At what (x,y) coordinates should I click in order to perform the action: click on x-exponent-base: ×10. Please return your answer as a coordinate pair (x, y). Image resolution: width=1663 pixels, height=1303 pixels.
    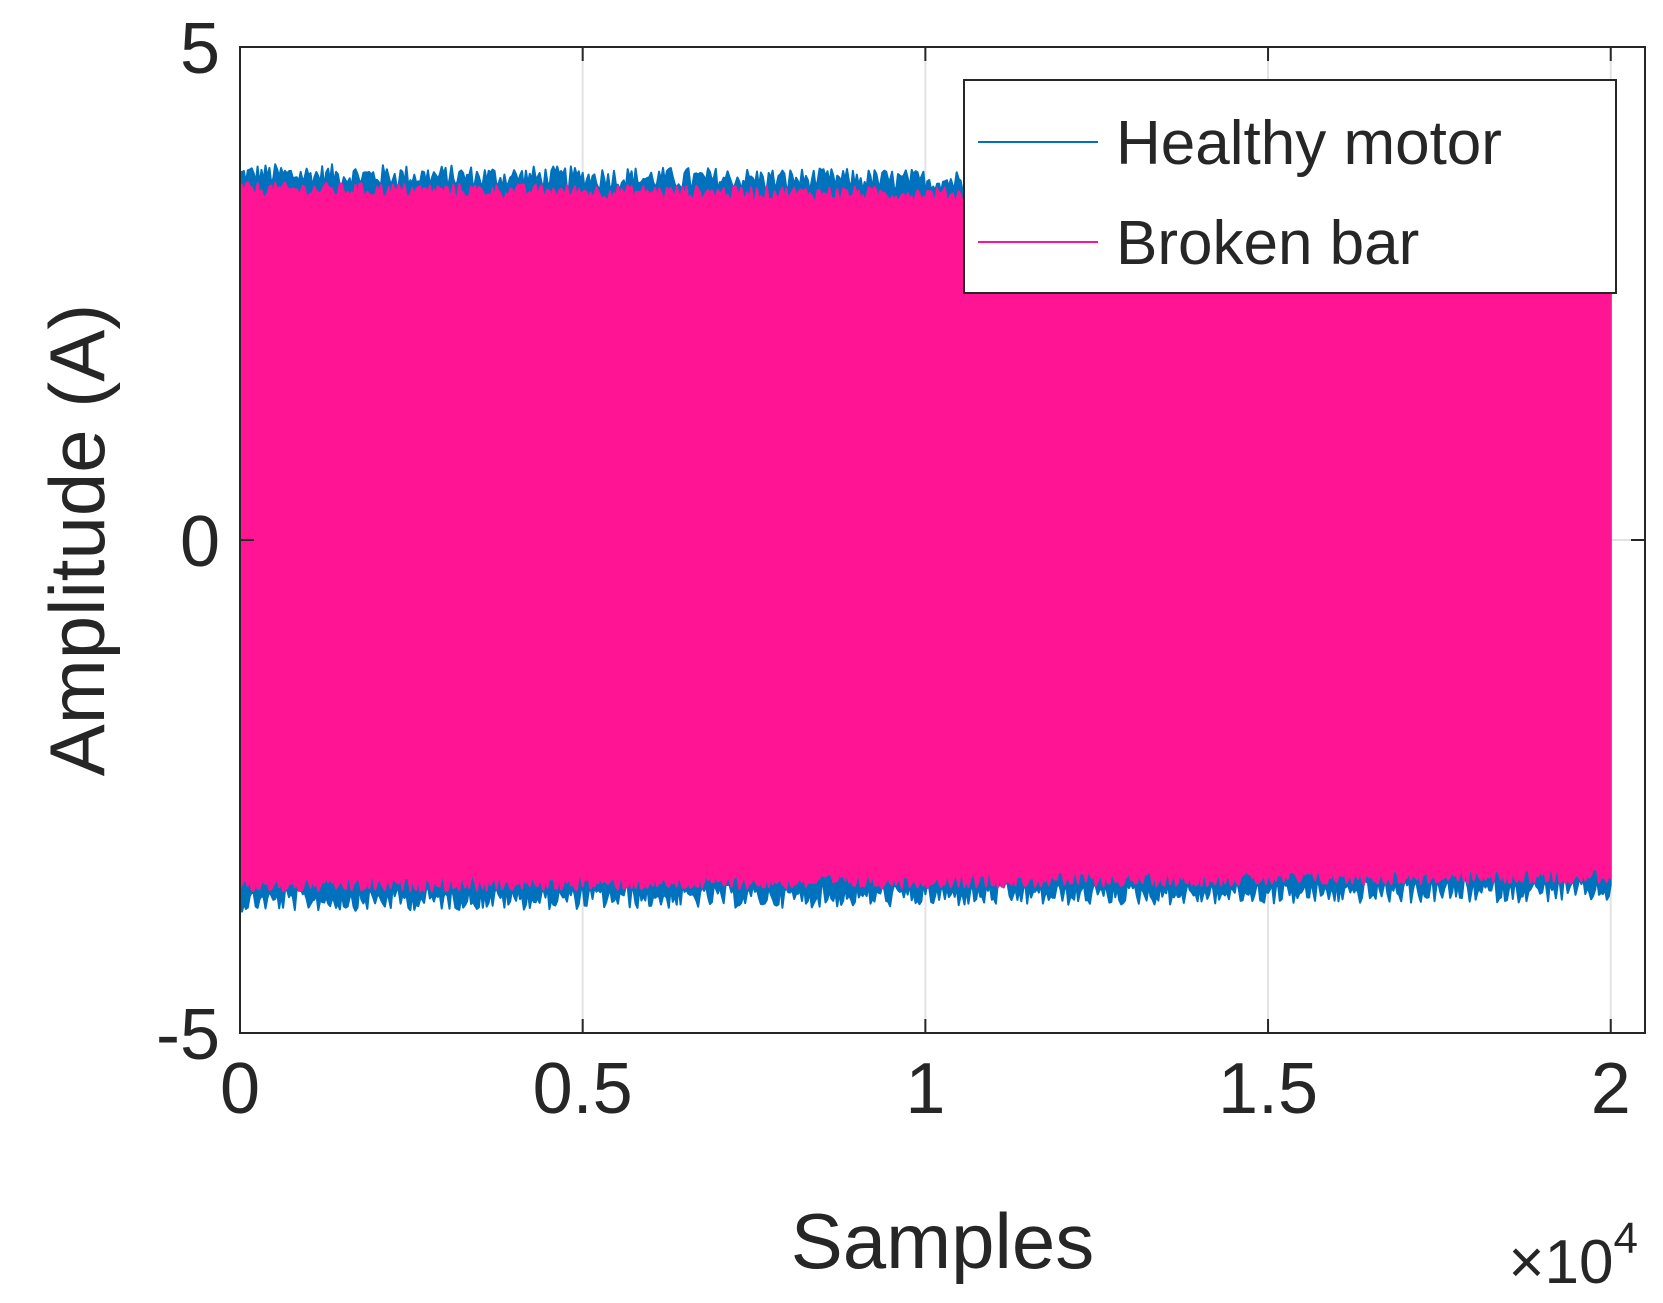
    Looking at the image, I should click on (1560, 1262).